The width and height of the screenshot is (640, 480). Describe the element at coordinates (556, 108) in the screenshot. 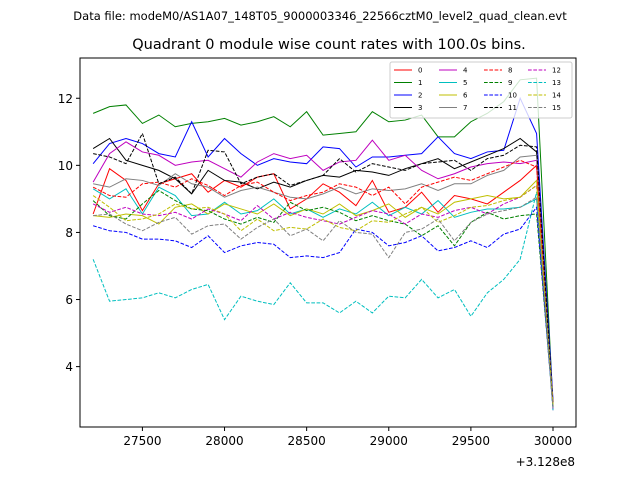

I see `legend-label-15: 15` at that location.